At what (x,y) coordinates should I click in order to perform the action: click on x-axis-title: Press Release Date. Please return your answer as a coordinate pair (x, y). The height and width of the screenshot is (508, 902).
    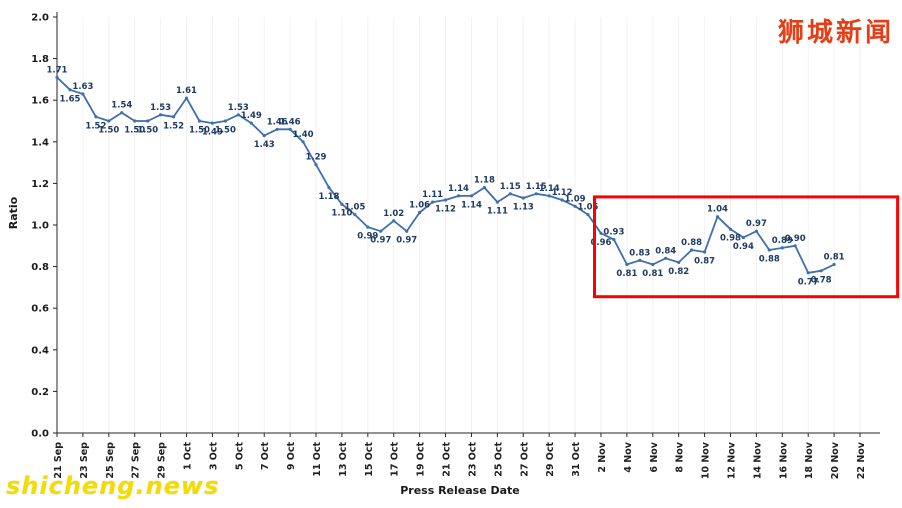
    Looking at the image, I should click on (460, 490).